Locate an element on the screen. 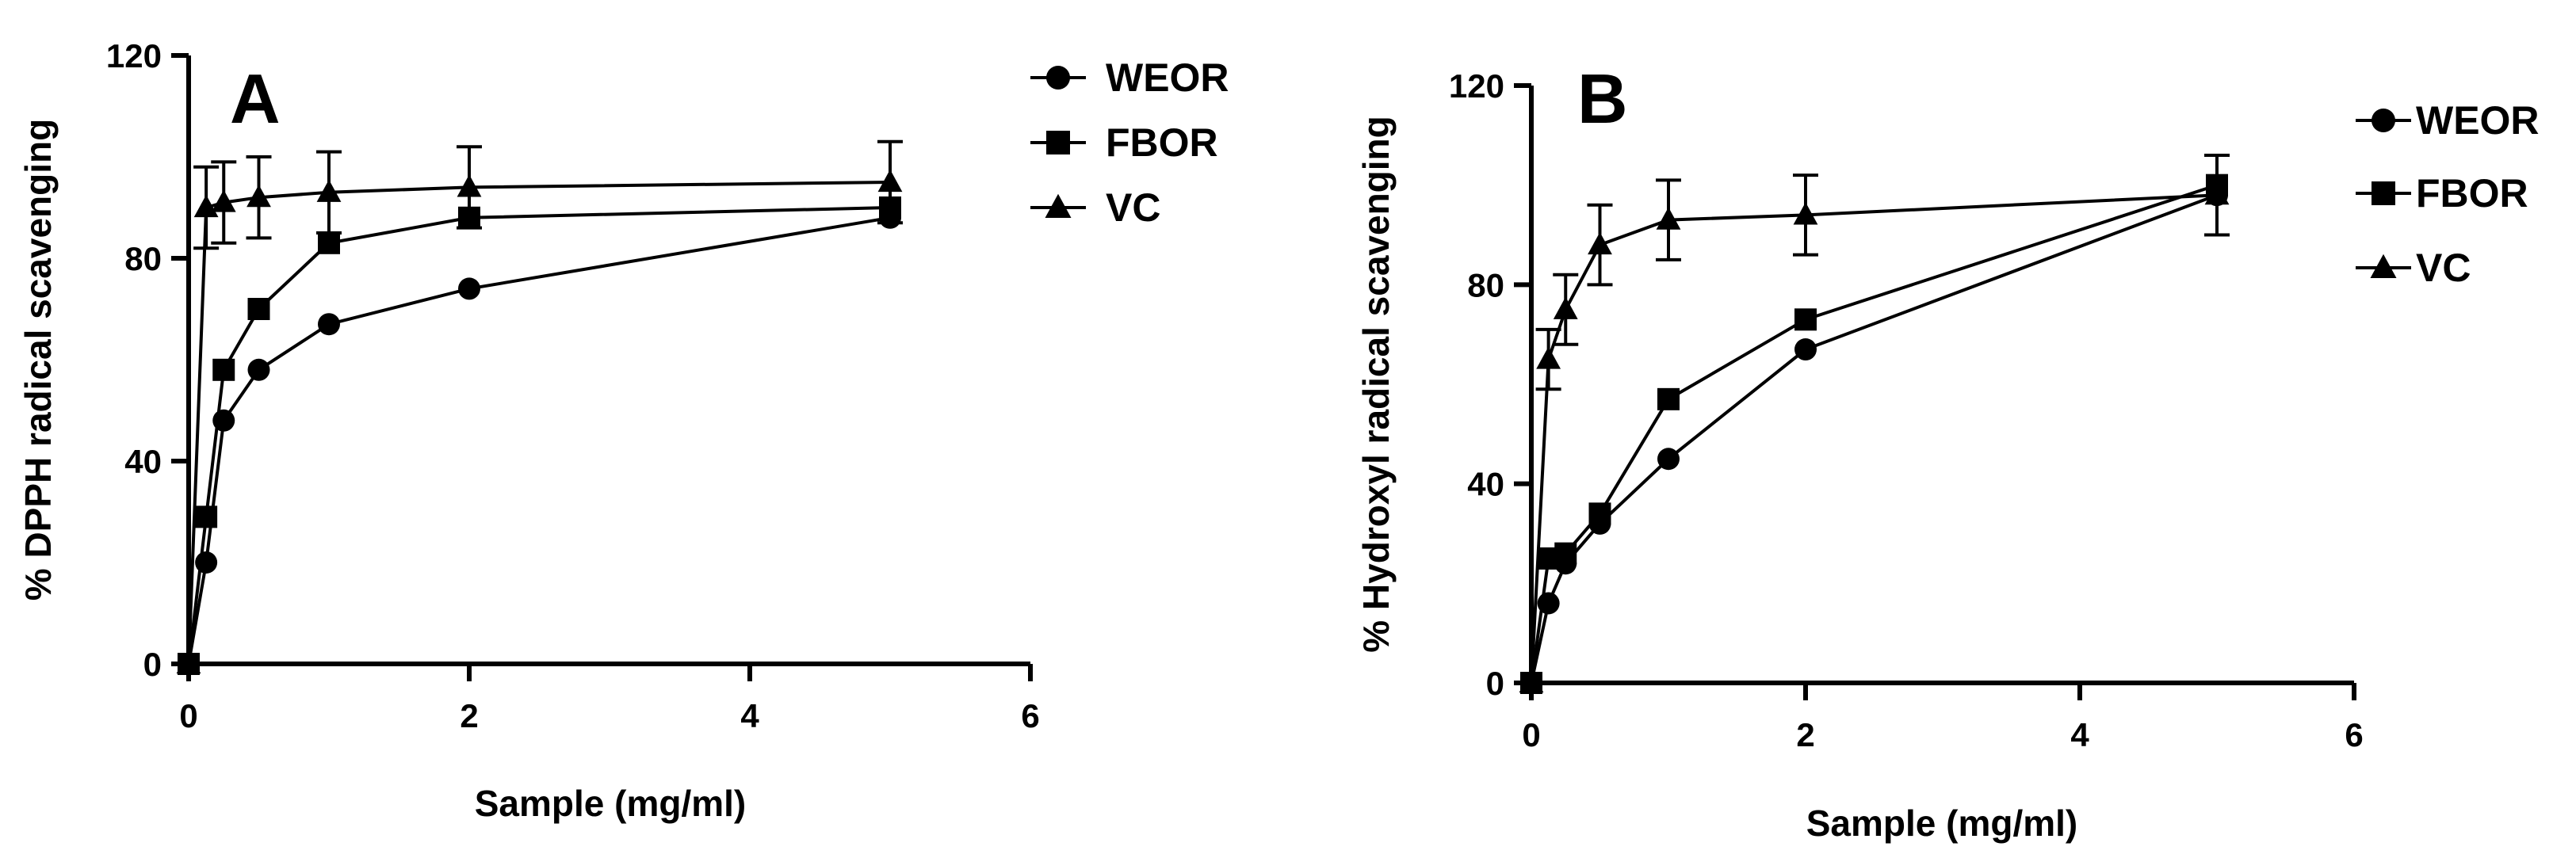  panel-a-legend-item-fbor: FBOR is located at coordinates (1124, 142).